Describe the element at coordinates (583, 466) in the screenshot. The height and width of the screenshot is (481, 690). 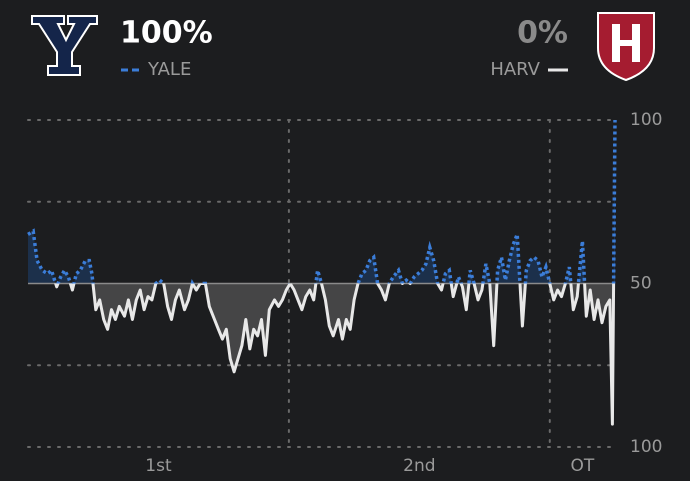
I see `period-label: OT` at that location.